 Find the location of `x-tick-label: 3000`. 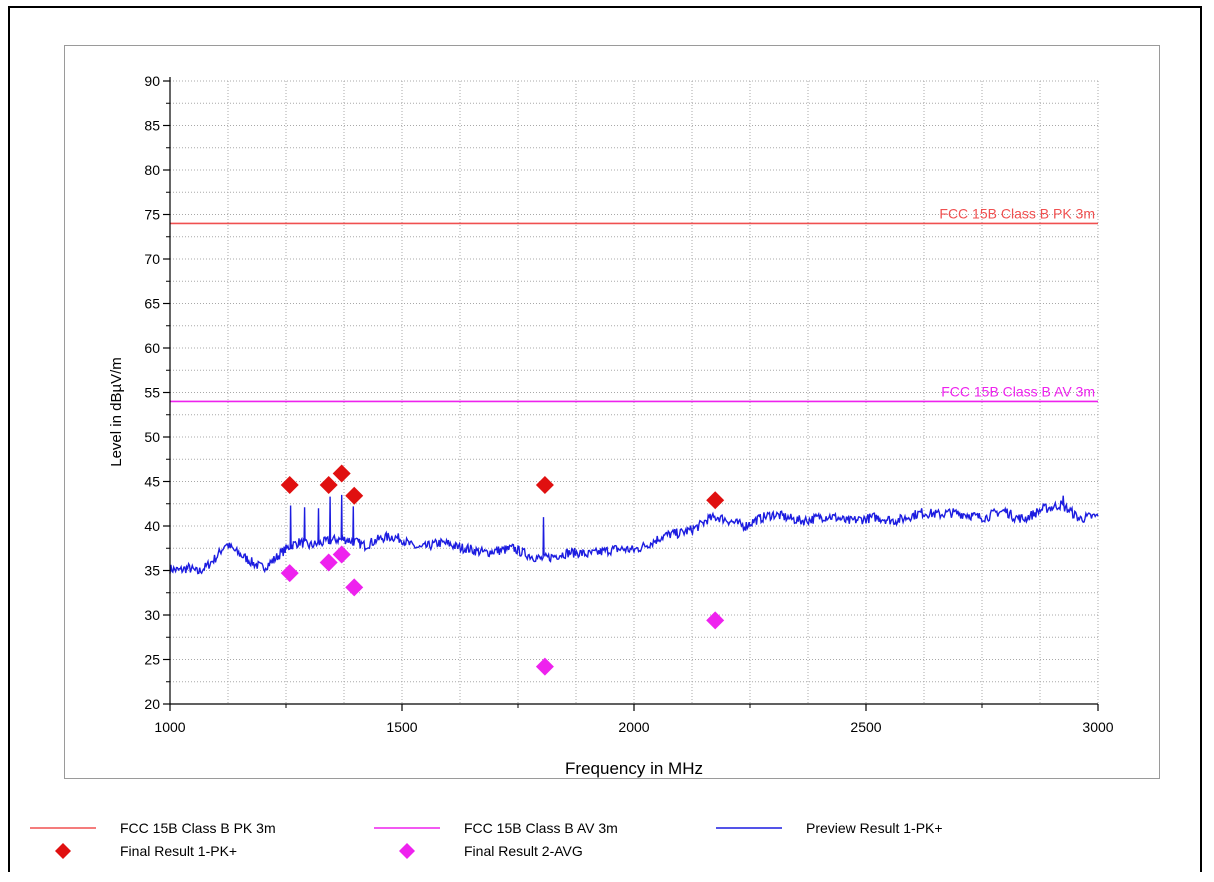

x-tick-label: 3000 is located at coordinates (1097, 727).